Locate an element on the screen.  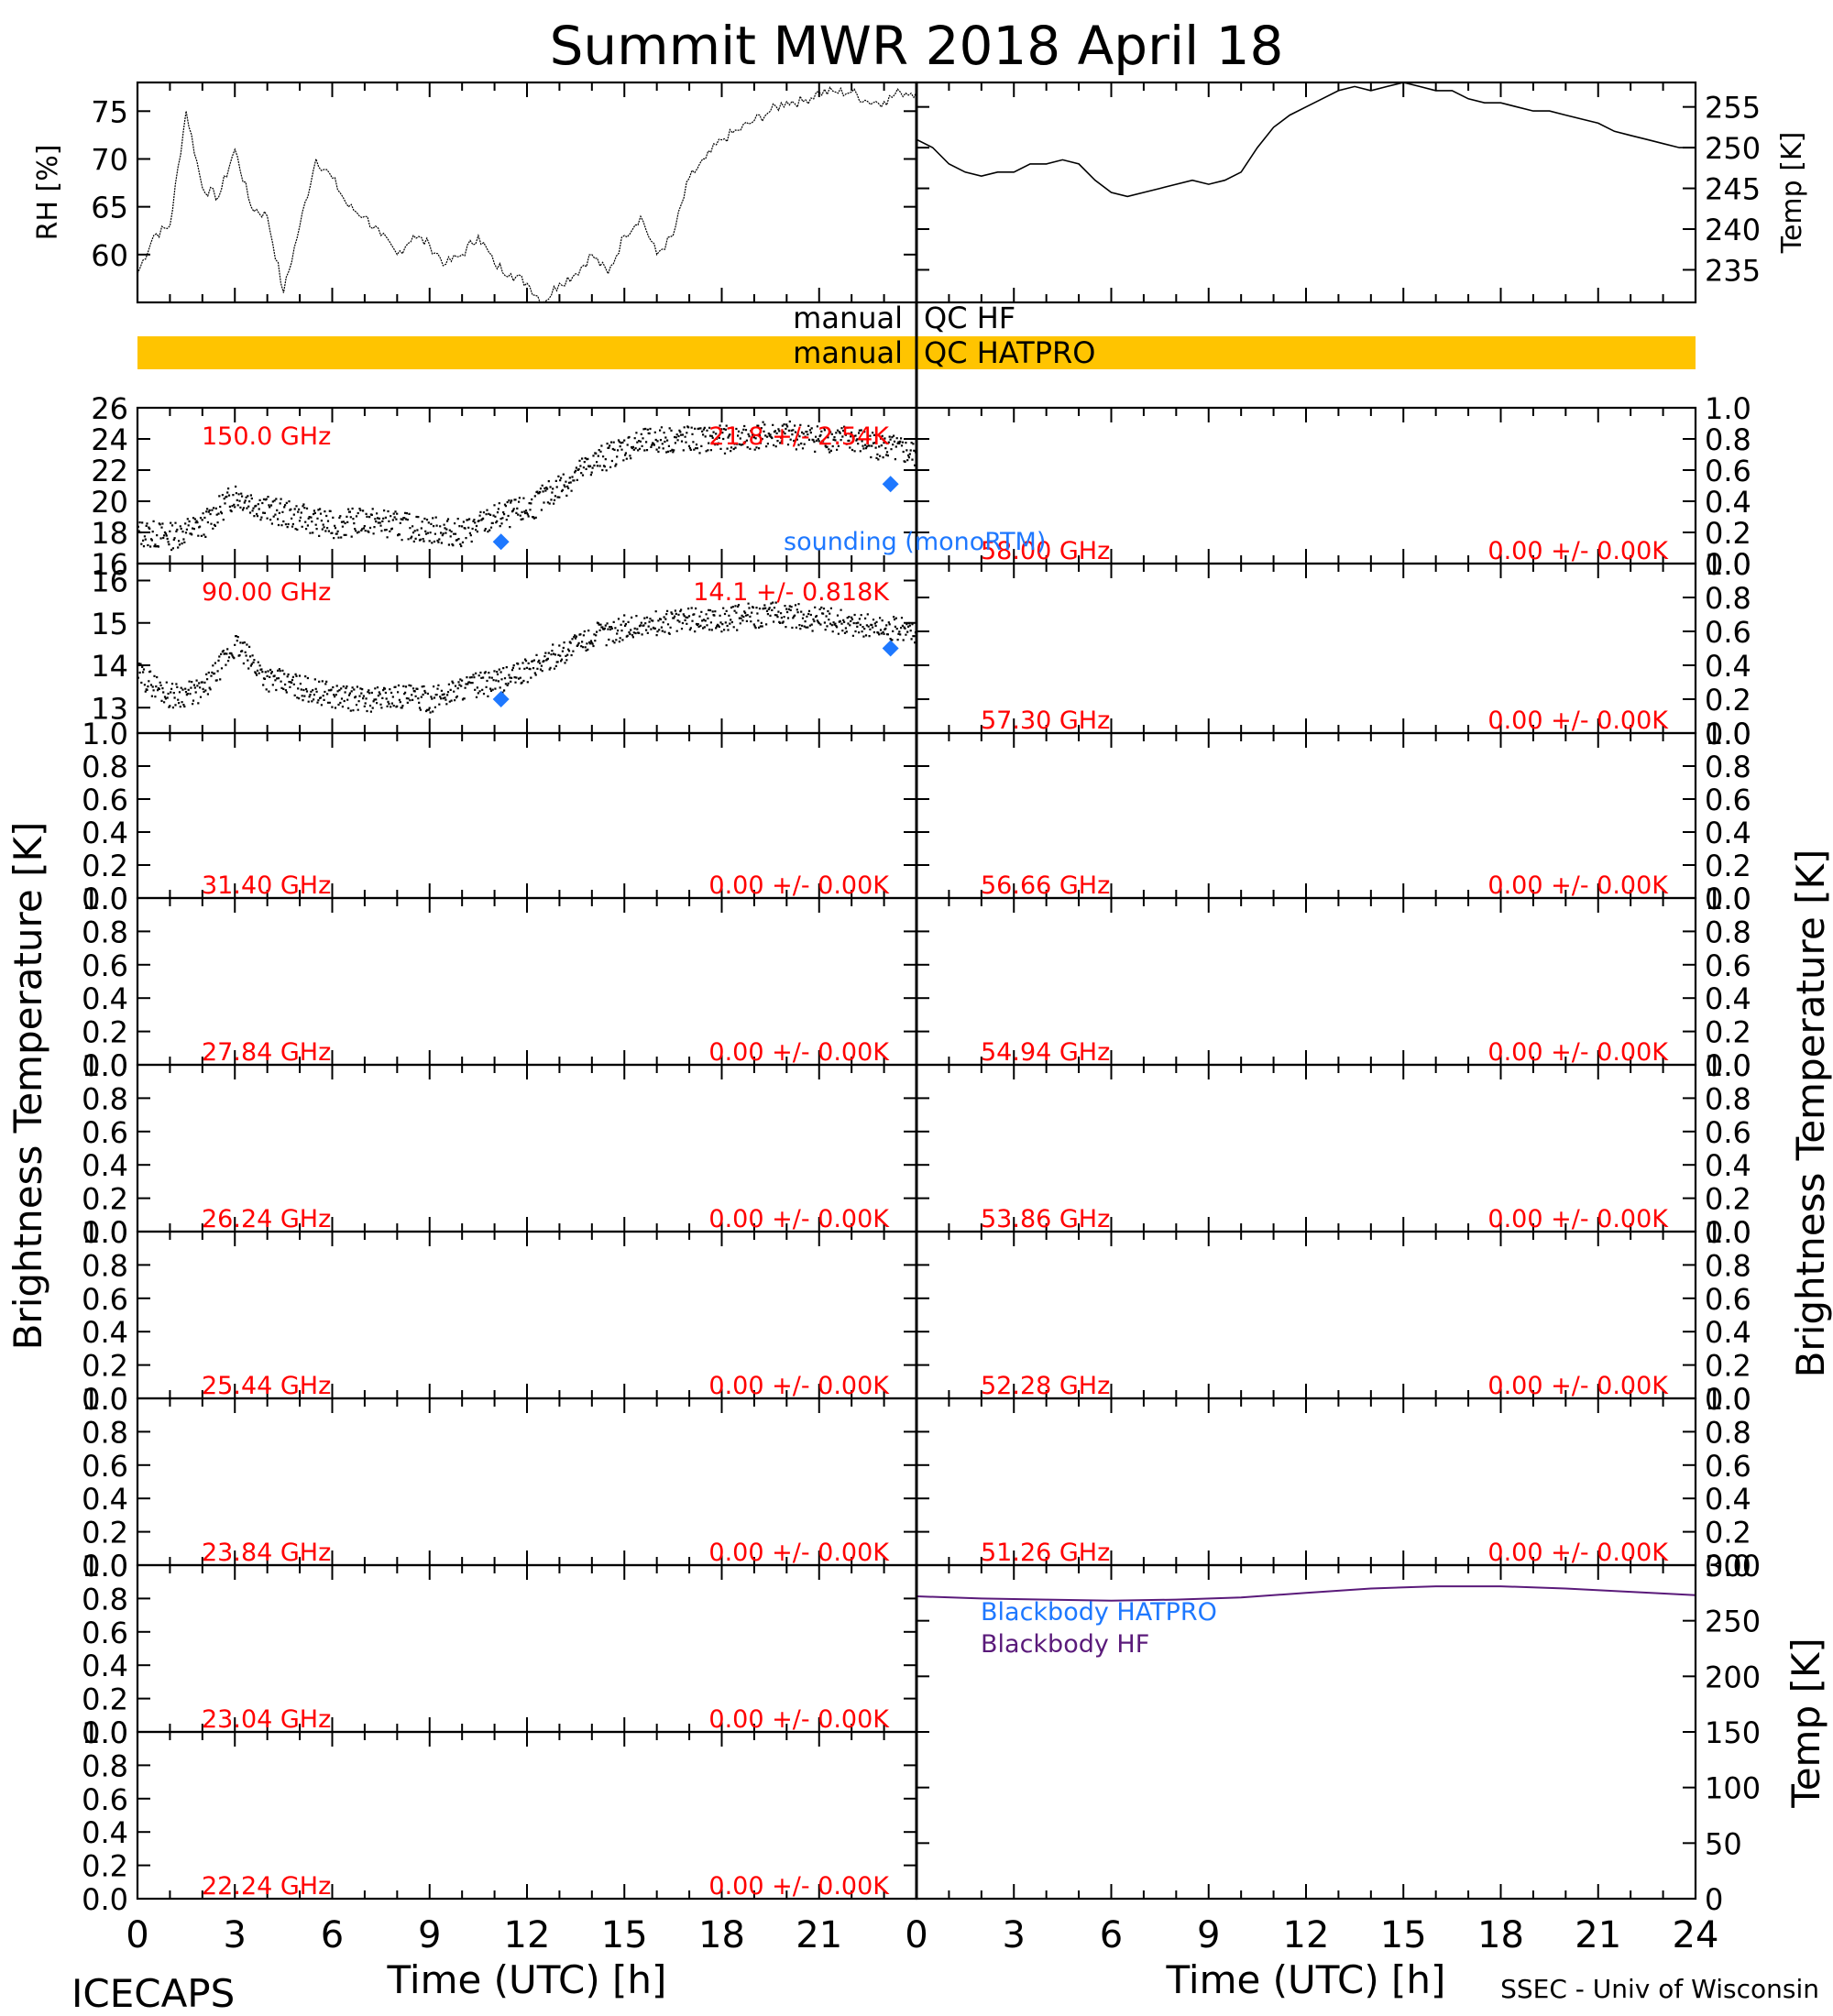
rh-ylabel: RH [%] is located at coordinates (48, 193).